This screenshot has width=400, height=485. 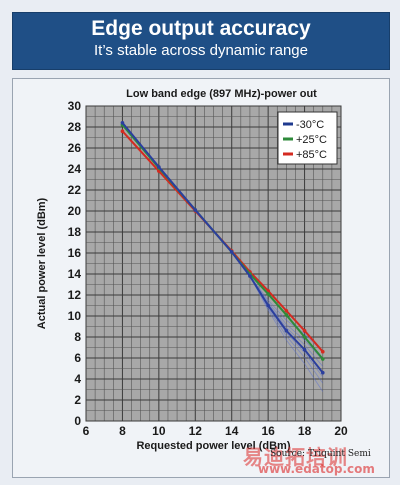 What do you see at coordinates (75, 106) in the screenshot?
I see `y-tick-label: 30` at bounding box center [75, 106].